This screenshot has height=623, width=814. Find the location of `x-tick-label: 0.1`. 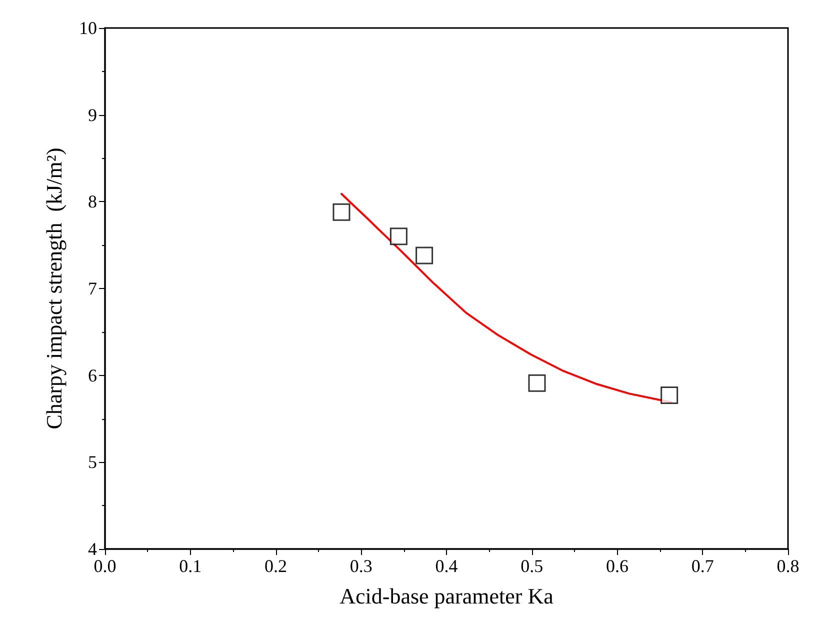

x-tick-label: 0.1 is located at coordinates (190, 566).